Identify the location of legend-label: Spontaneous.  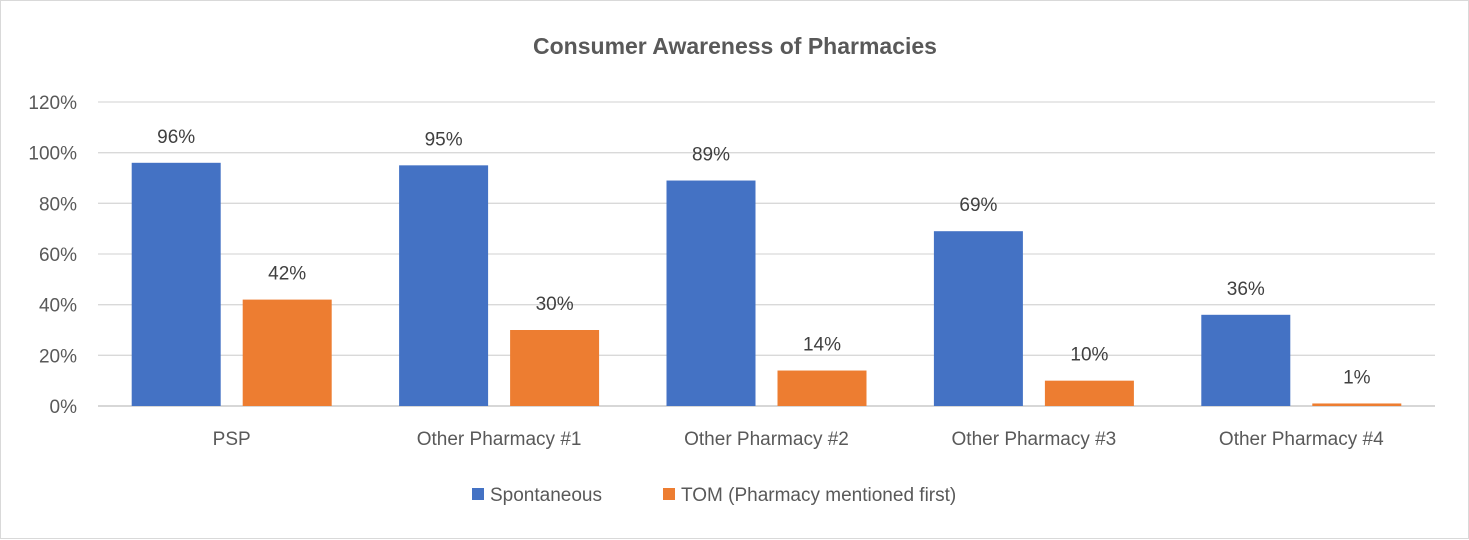
(546, 495).